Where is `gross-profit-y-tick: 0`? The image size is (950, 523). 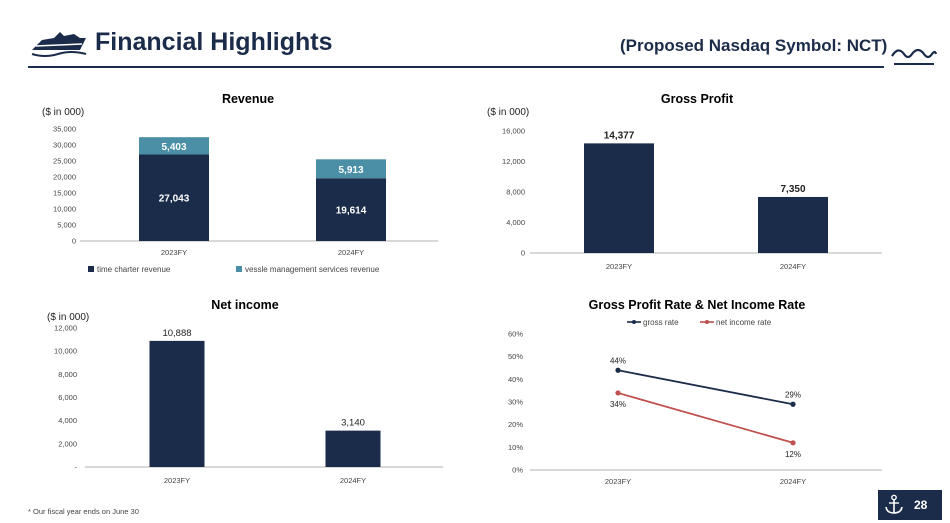
gross-profit-y-tick: 0 is located at coordinates (523, 253).